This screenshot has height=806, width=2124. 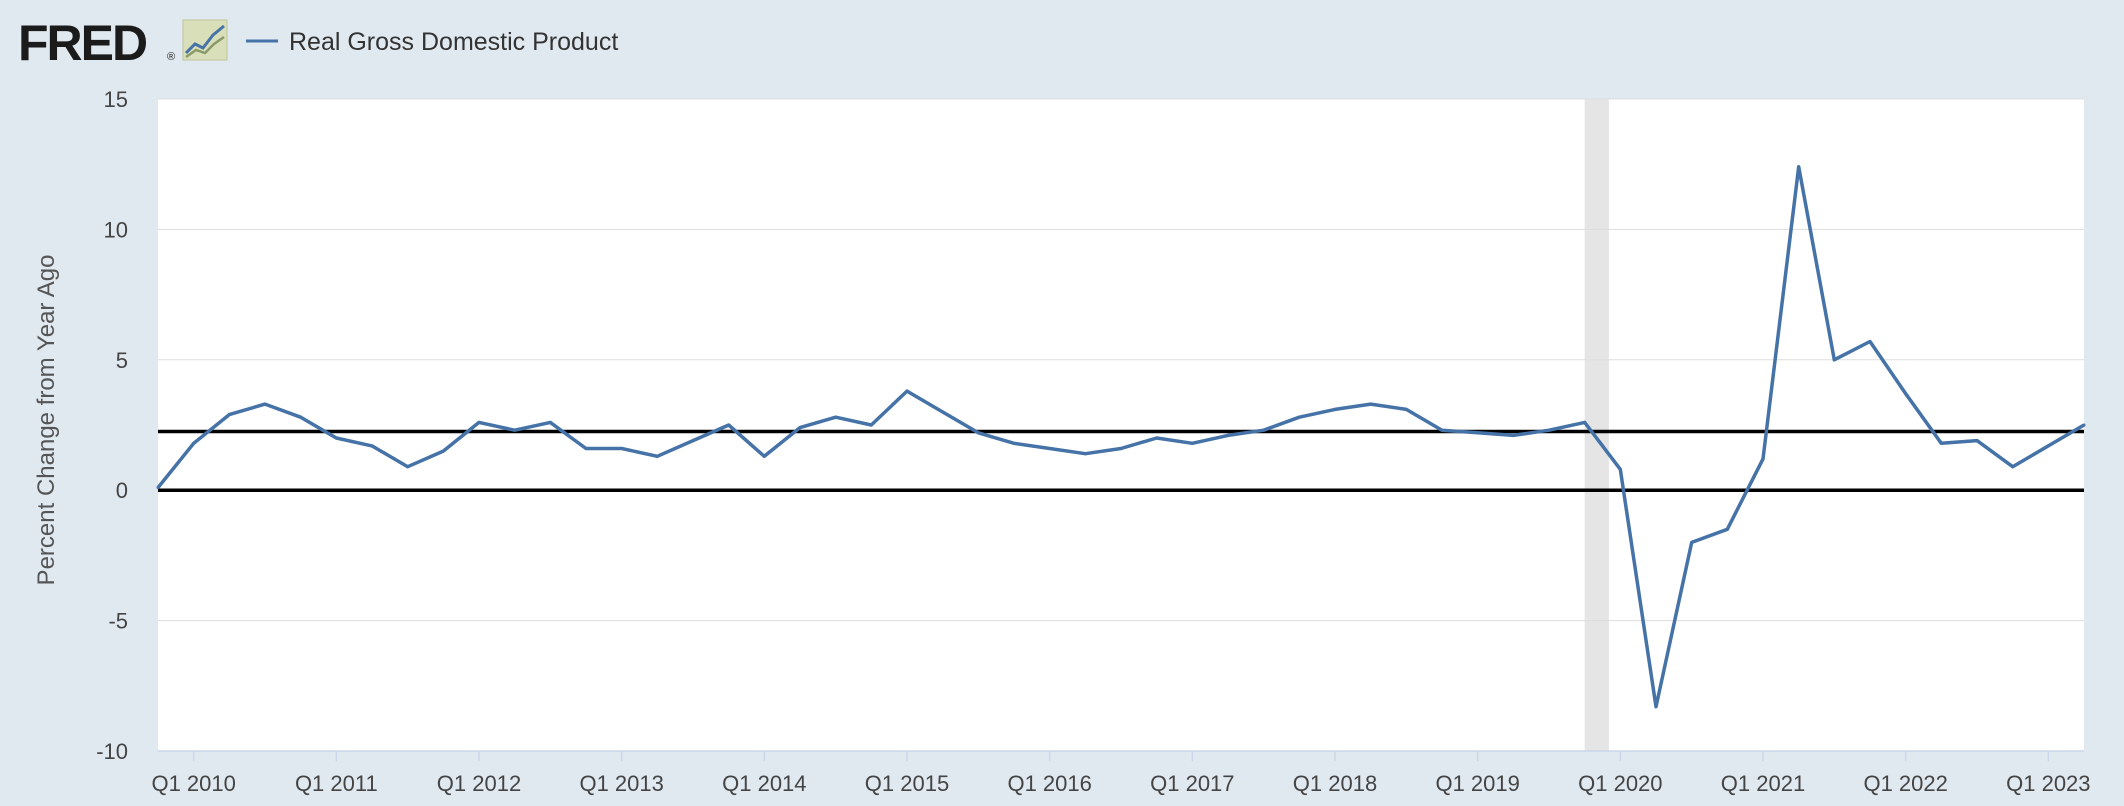 I want to click on y-tick-label: -5, so click(x=118, y=621).